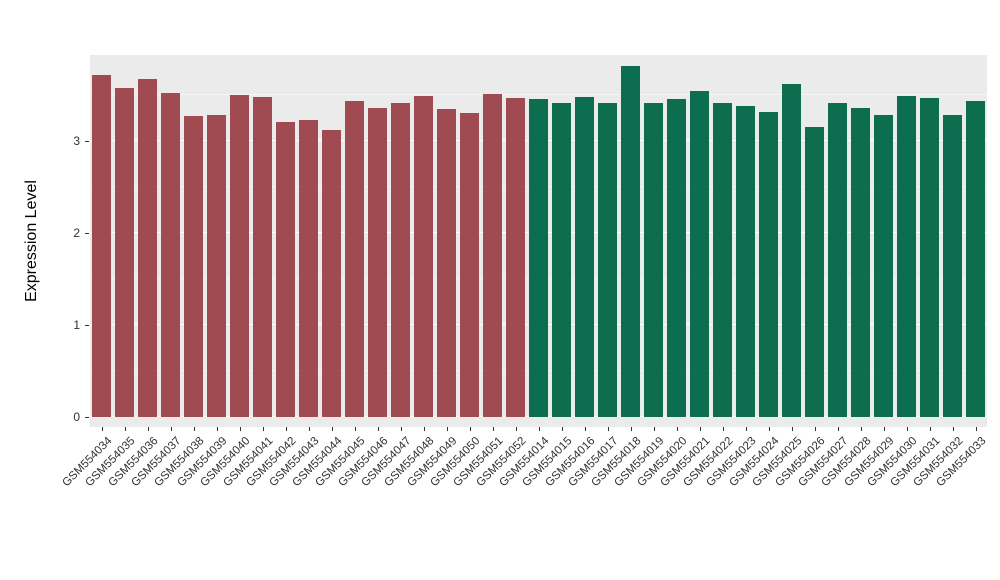 The height and width of the screenshot is (580, 1000). I want to click on y-tick-label: 1, so click(76, 325).